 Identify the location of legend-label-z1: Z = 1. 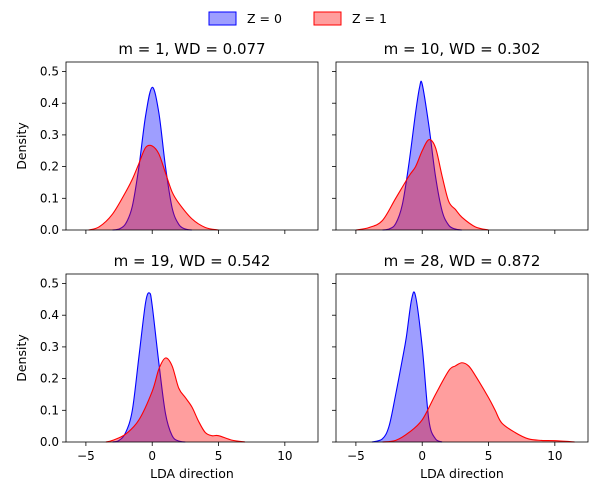
(369, 18).